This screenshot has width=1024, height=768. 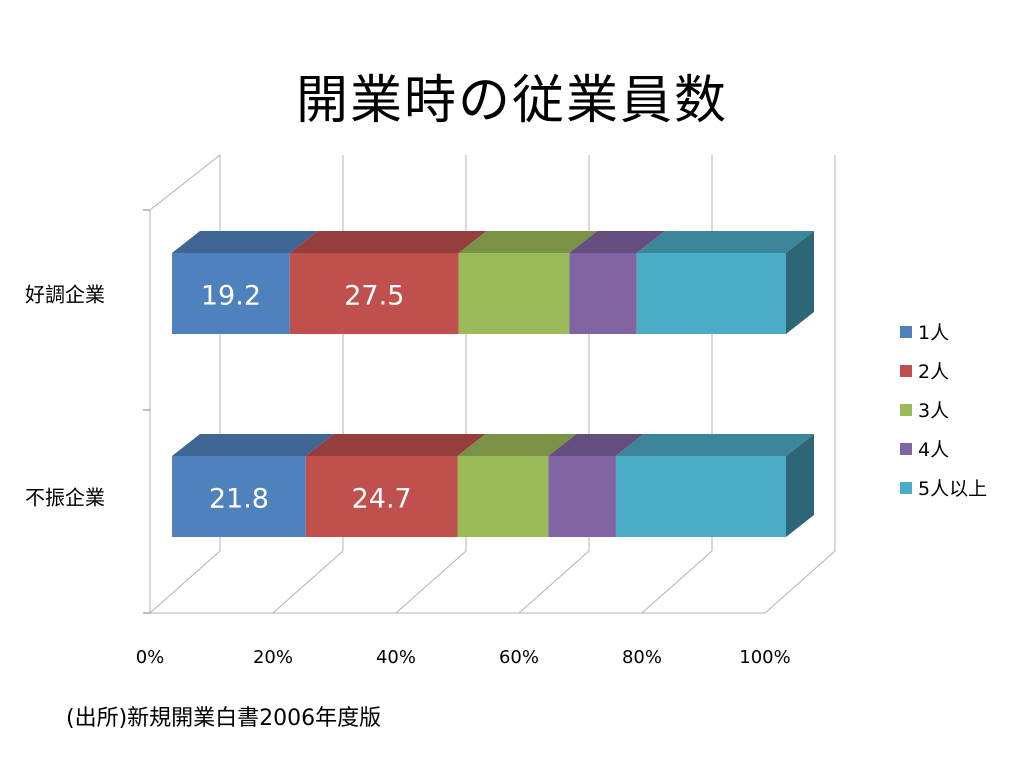 What do you see at coordinates (463, 657) in the screenshot?
I see `x-tick-labels: 0% 20% 40% 60% 80% 100%` at bounding box center [463, 657].